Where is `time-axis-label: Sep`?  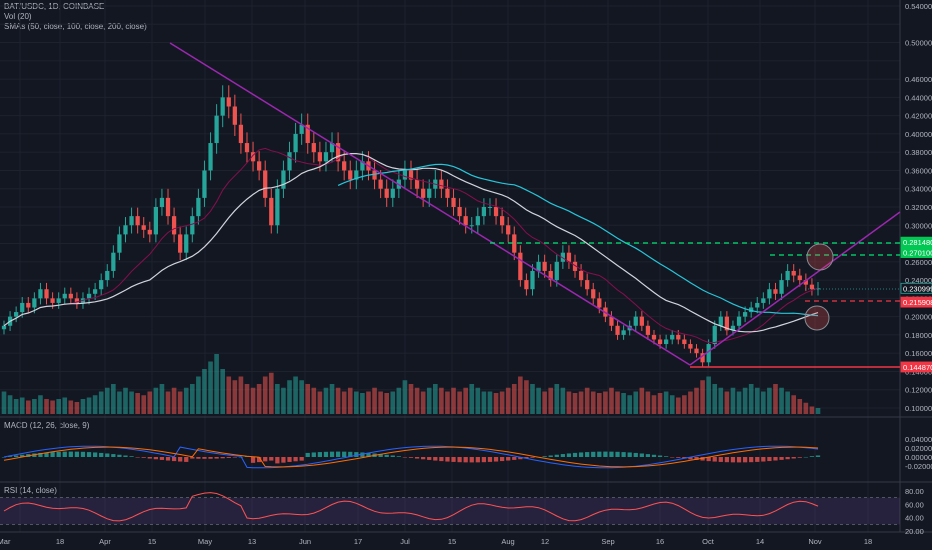
time-axis-label: Sep is located at coordinates (607, 541).